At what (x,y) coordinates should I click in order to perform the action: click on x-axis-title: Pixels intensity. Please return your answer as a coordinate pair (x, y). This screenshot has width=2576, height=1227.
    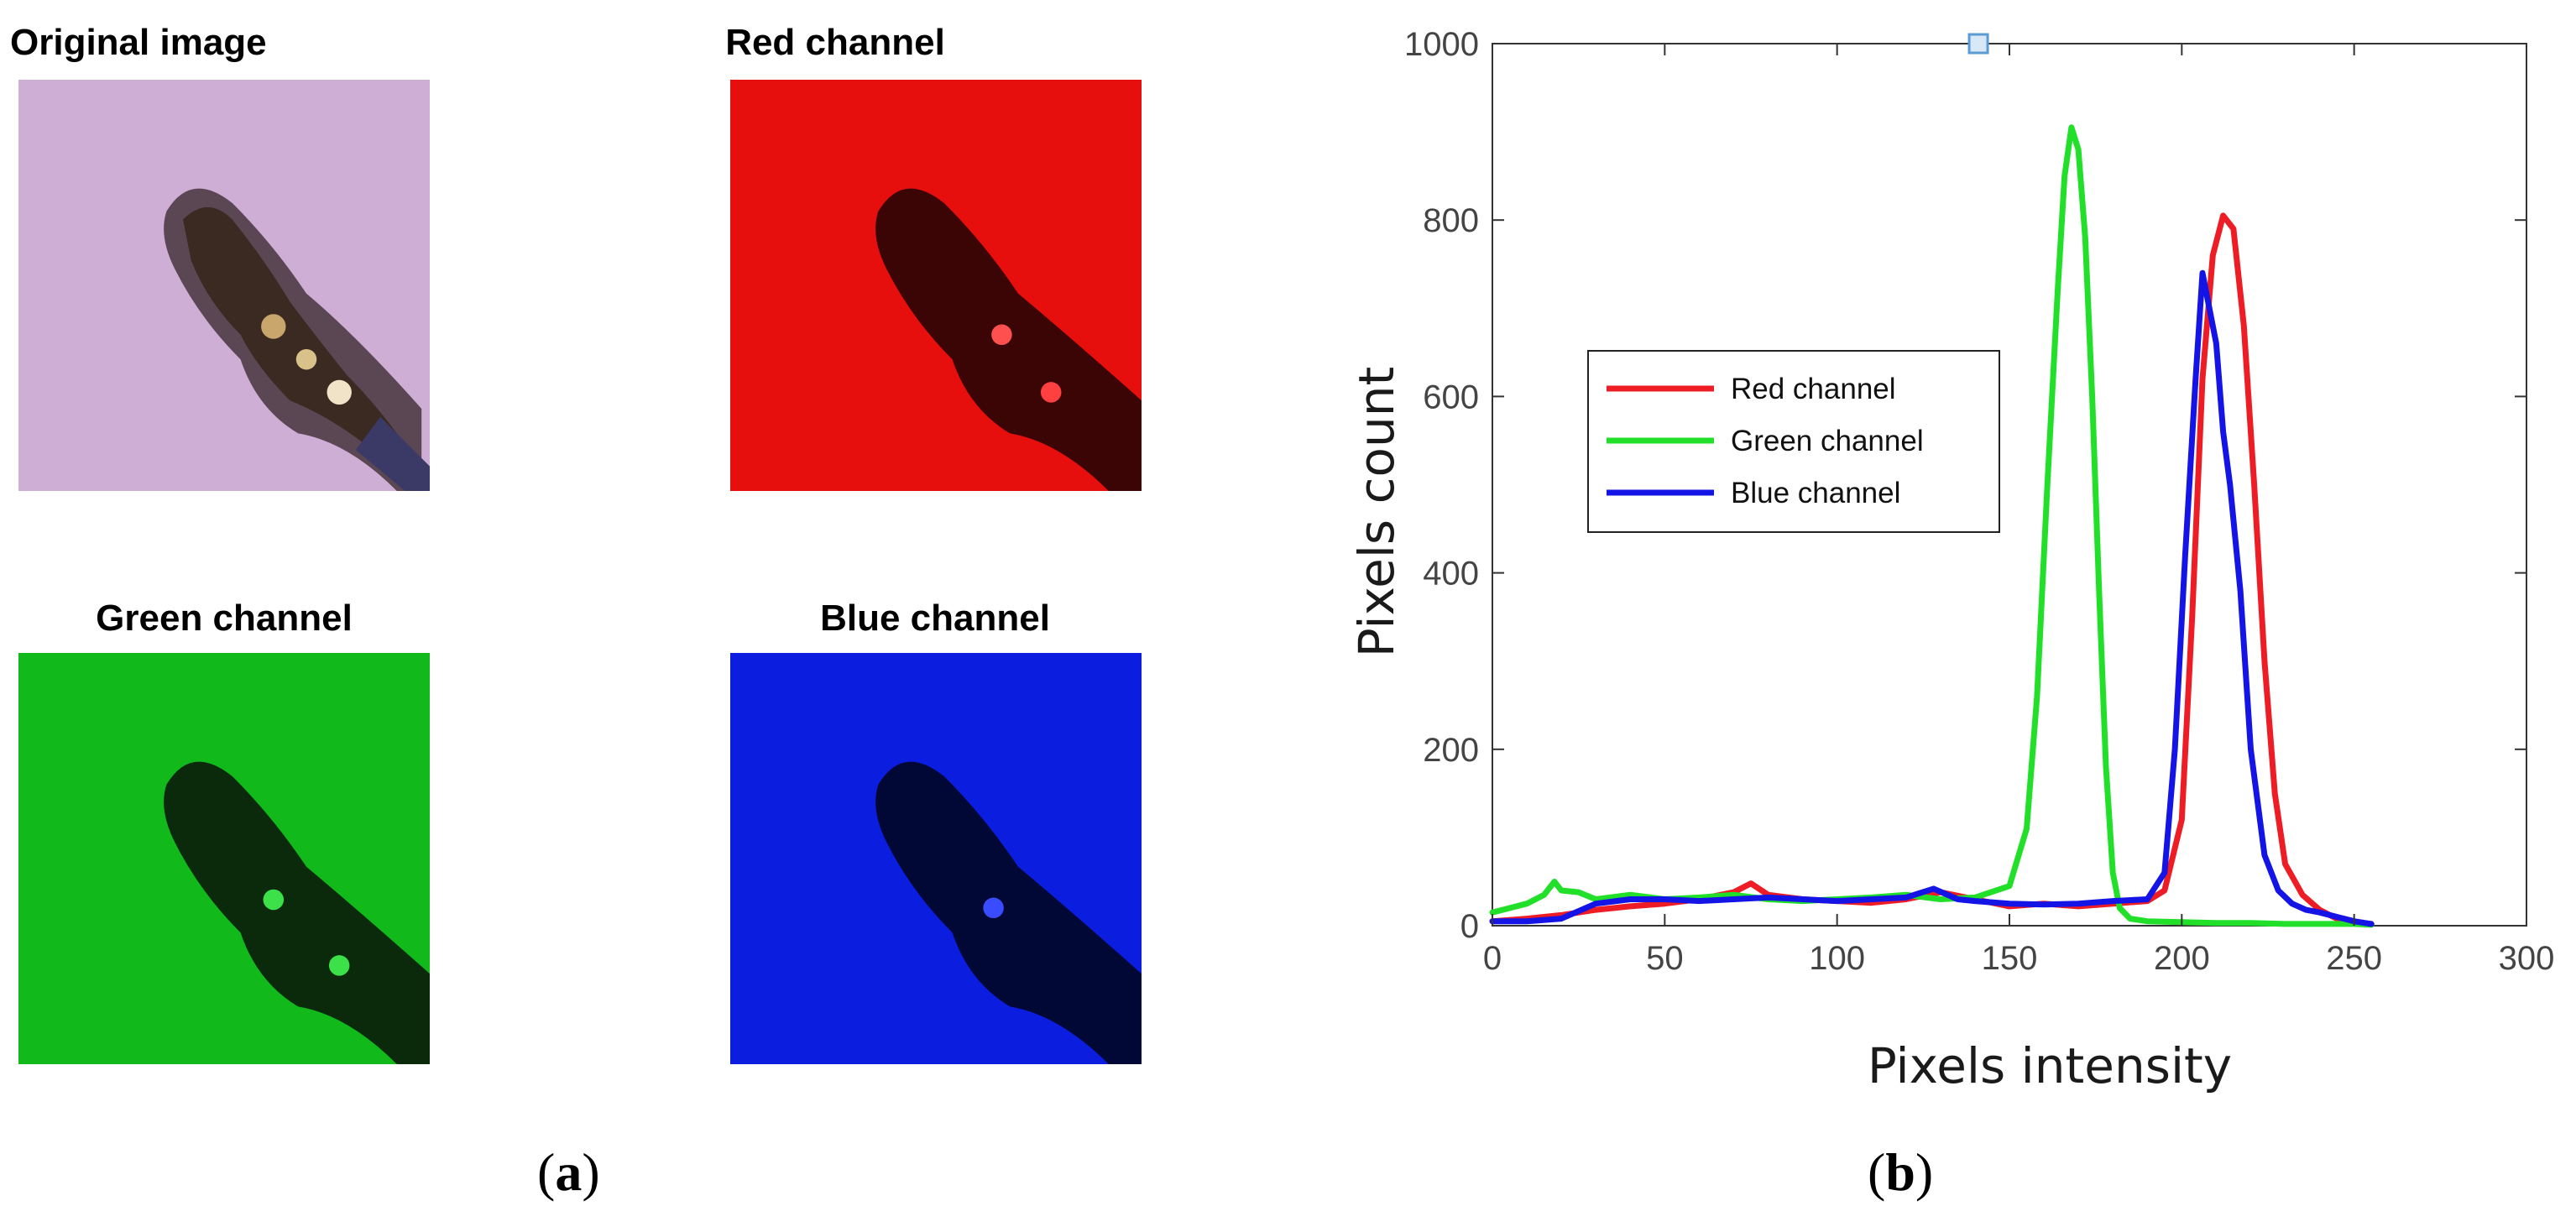
    Looking at the image, I should click on (2050, 1065).